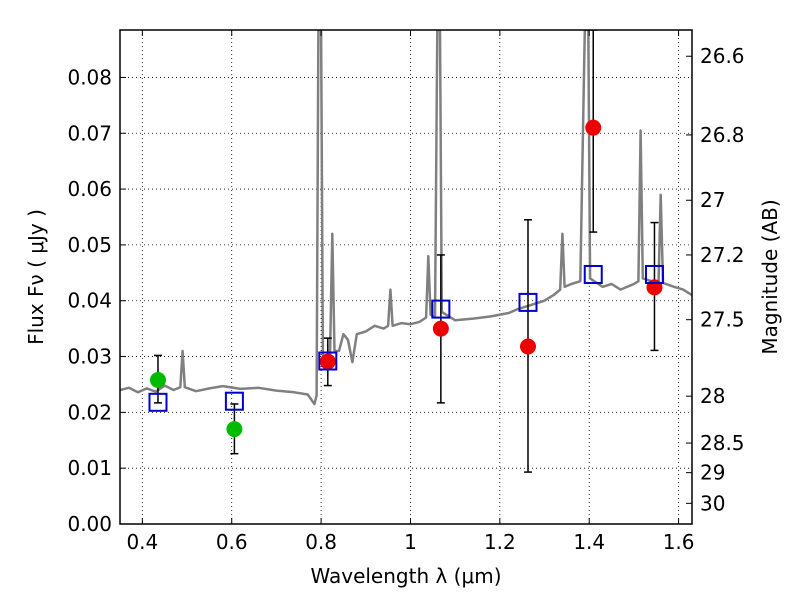 The height and width of the screenshot is (600, 800). I want to click on x-tick-label: 0.4, so click(142, 542).